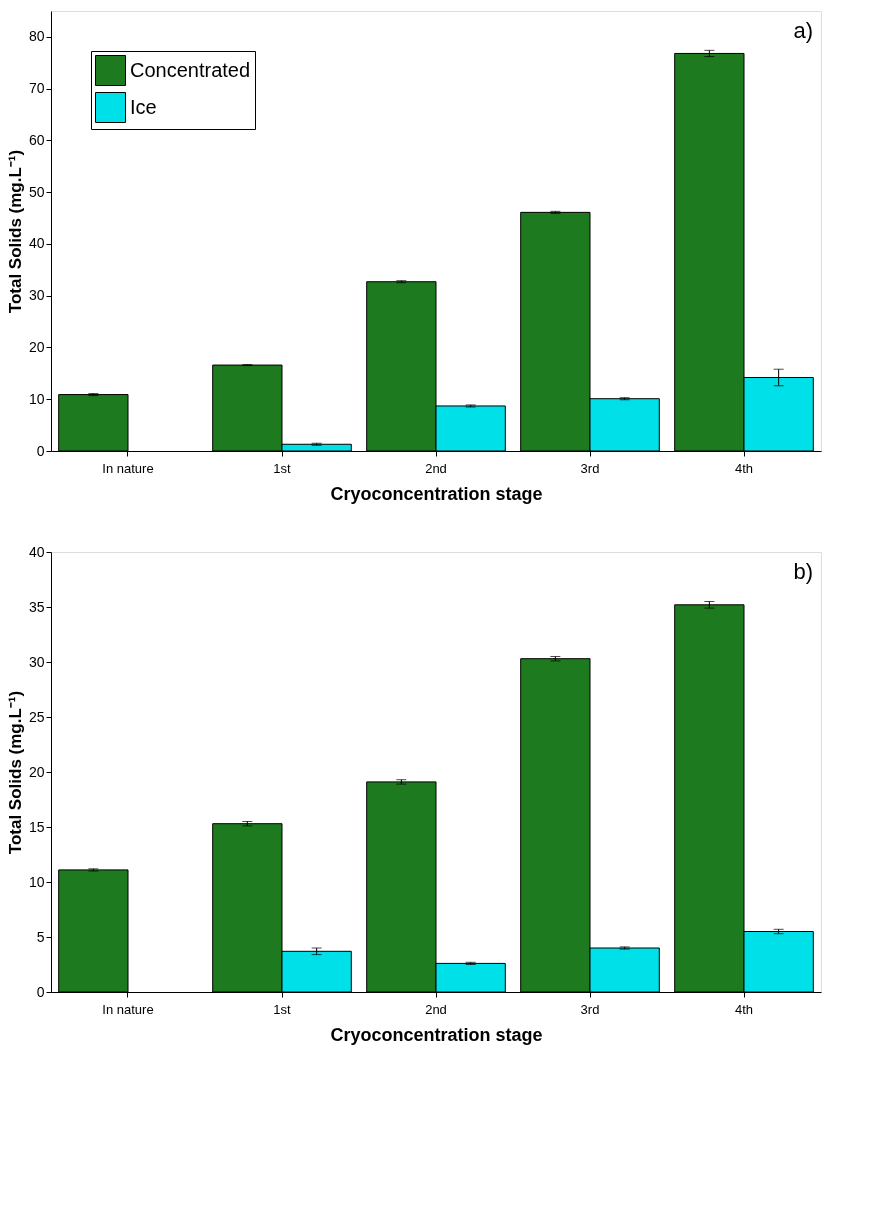 Image resolution: width=895 pixels, height=1205 pixels. What do you see at coordinates (36, 191) in the screenshot?
I see `y-tick-label: 50` at bounding box center [36, 191].